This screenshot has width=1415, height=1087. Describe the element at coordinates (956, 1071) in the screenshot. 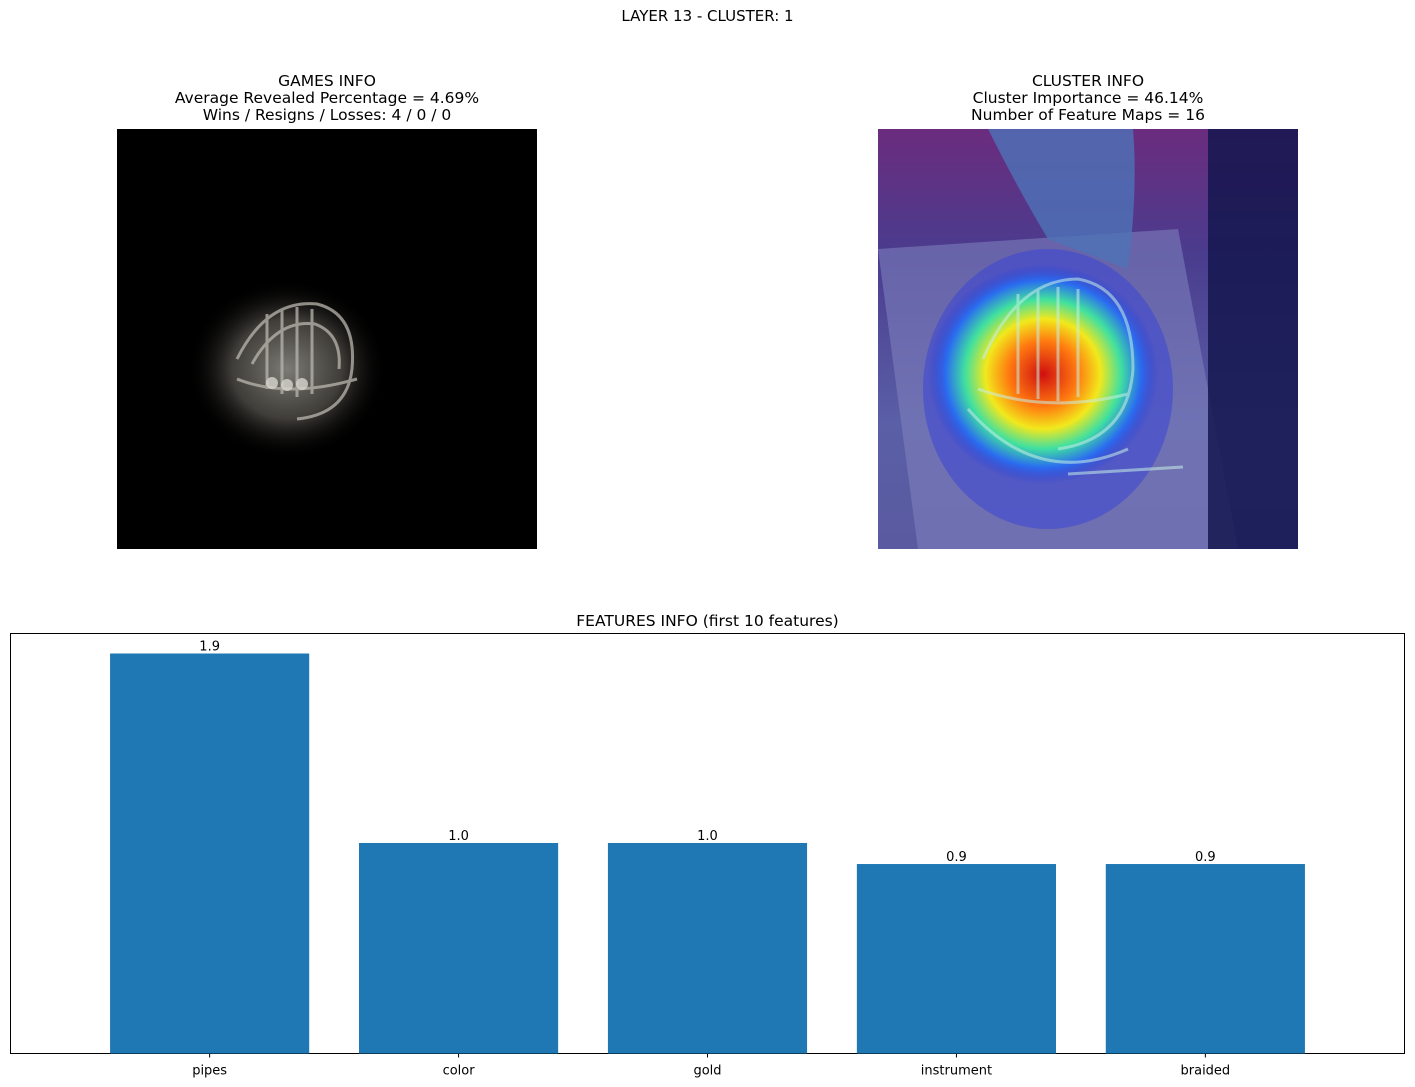

I see `x-tick-label-instrument: instrument` at that location.